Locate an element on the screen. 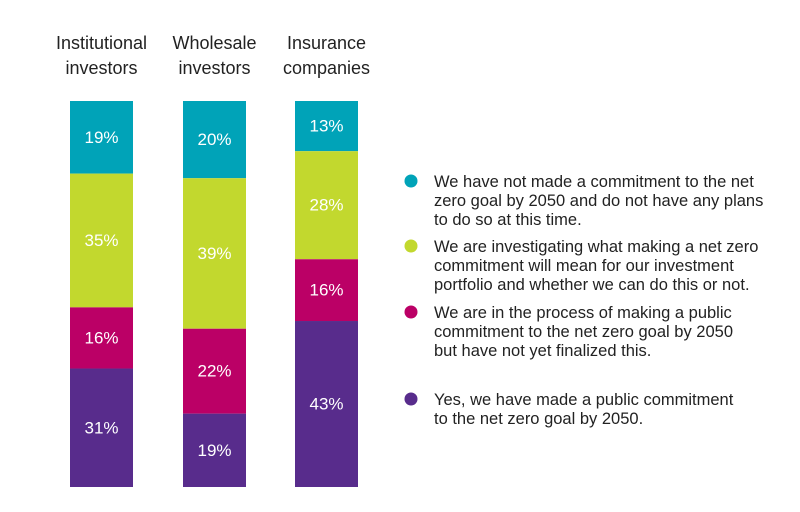 The height and width of the screenshot is (512, 800). segment-label: 20% is located at coordinates (214, 139).